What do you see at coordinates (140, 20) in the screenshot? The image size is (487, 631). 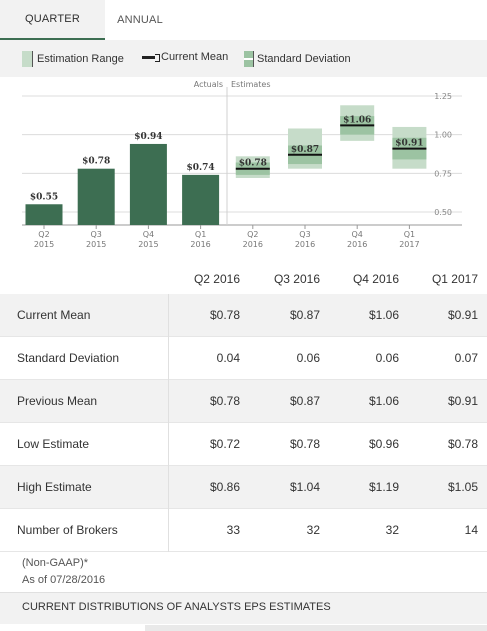 I see `tab-annual: ANNUAL` at bounding box center [140, 20].